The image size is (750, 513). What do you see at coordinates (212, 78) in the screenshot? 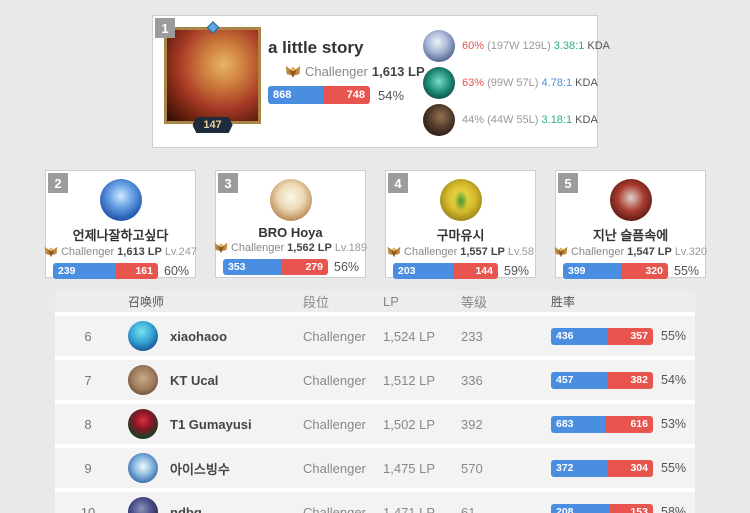
I see `rank1-avatar: 147` at bounding box center [212, 78].